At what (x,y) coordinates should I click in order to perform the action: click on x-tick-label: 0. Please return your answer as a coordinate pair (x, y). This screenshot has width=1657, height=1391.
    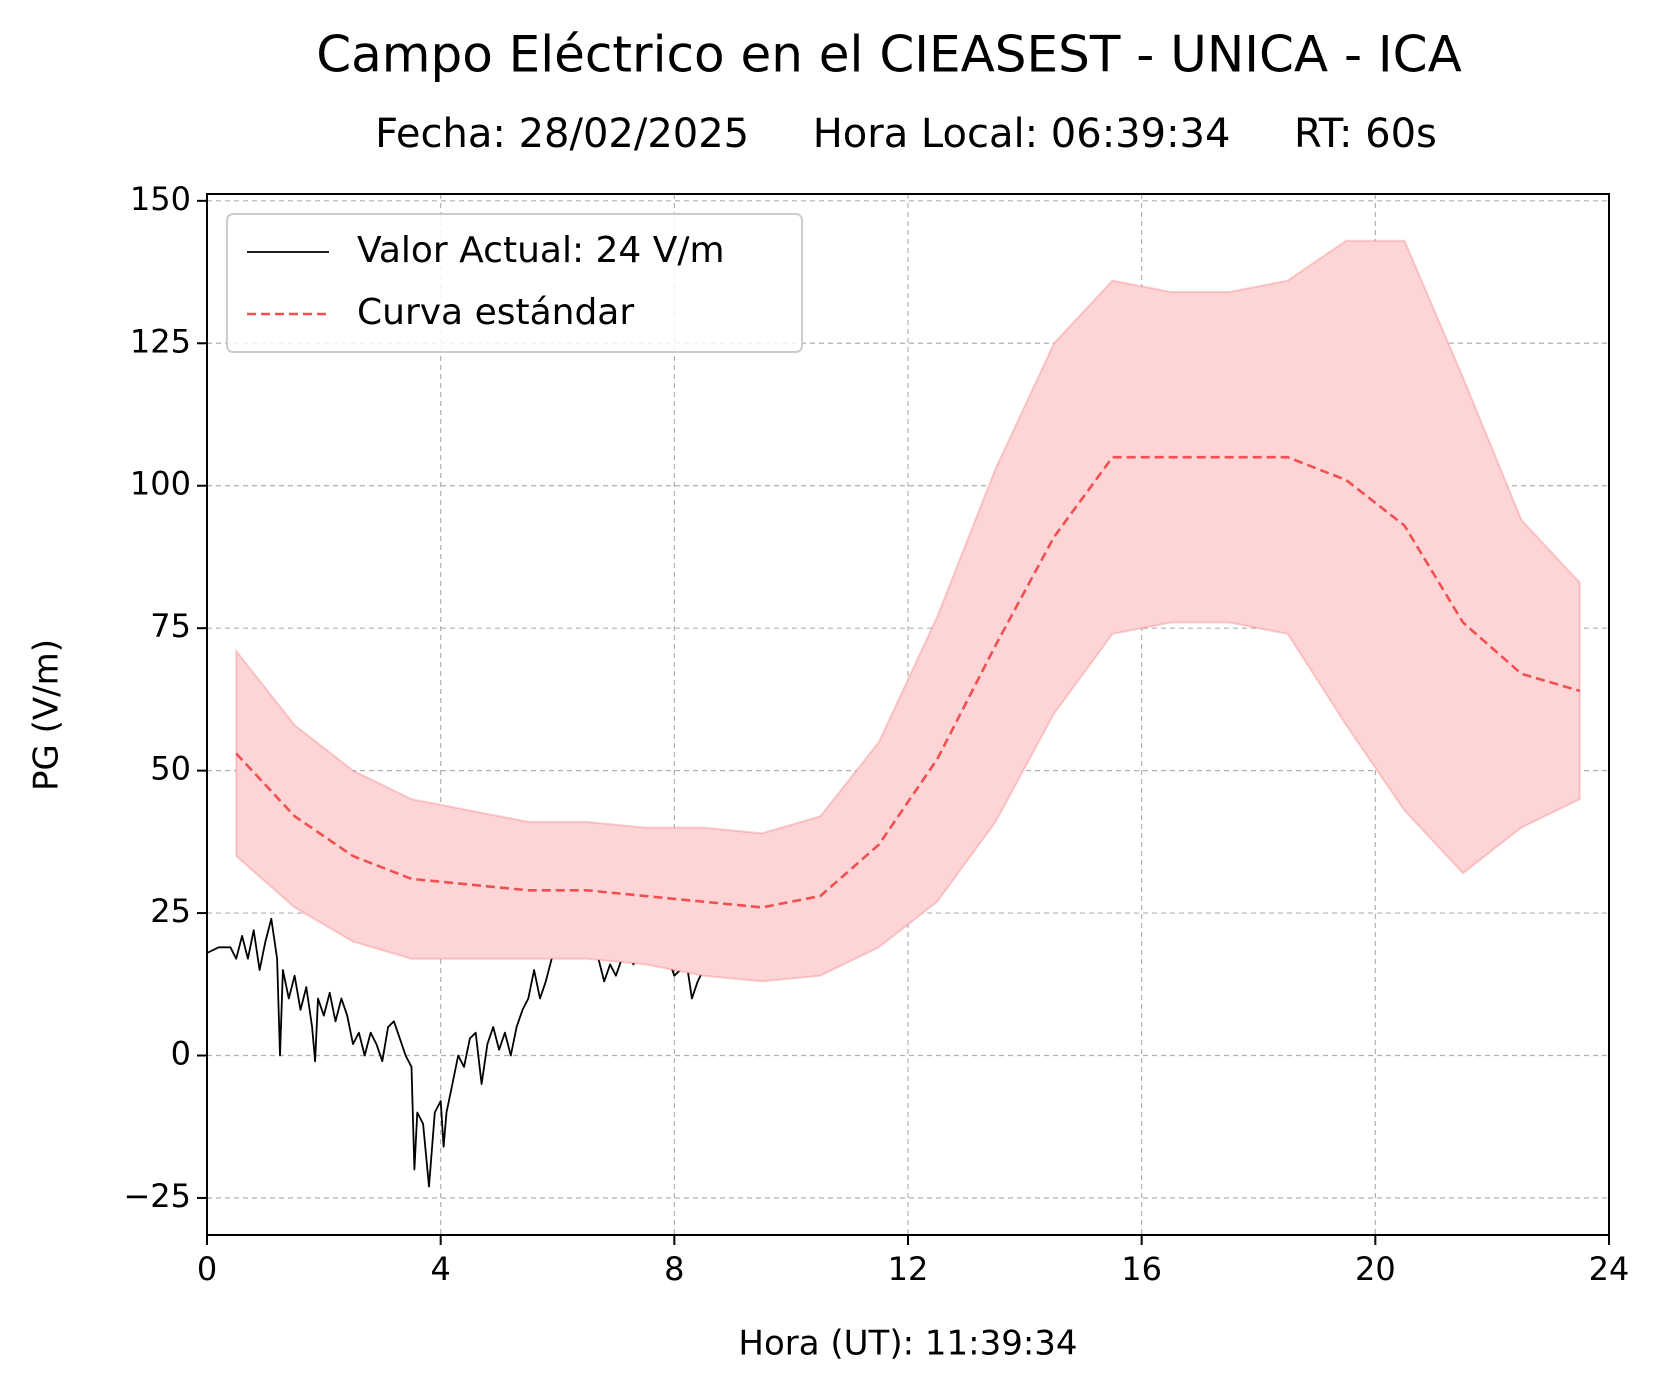
    Looking at the image, I should click on (207, 1269).